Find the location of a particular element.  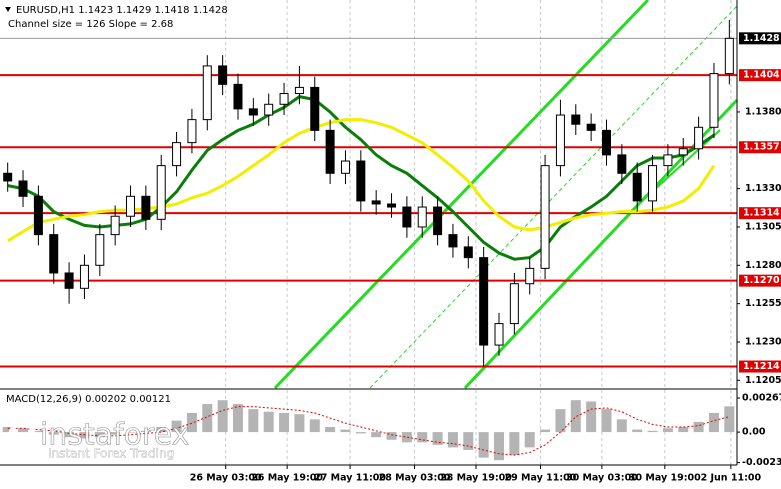

last-price-label: 1.1428 is located at coordinates (761, 38).